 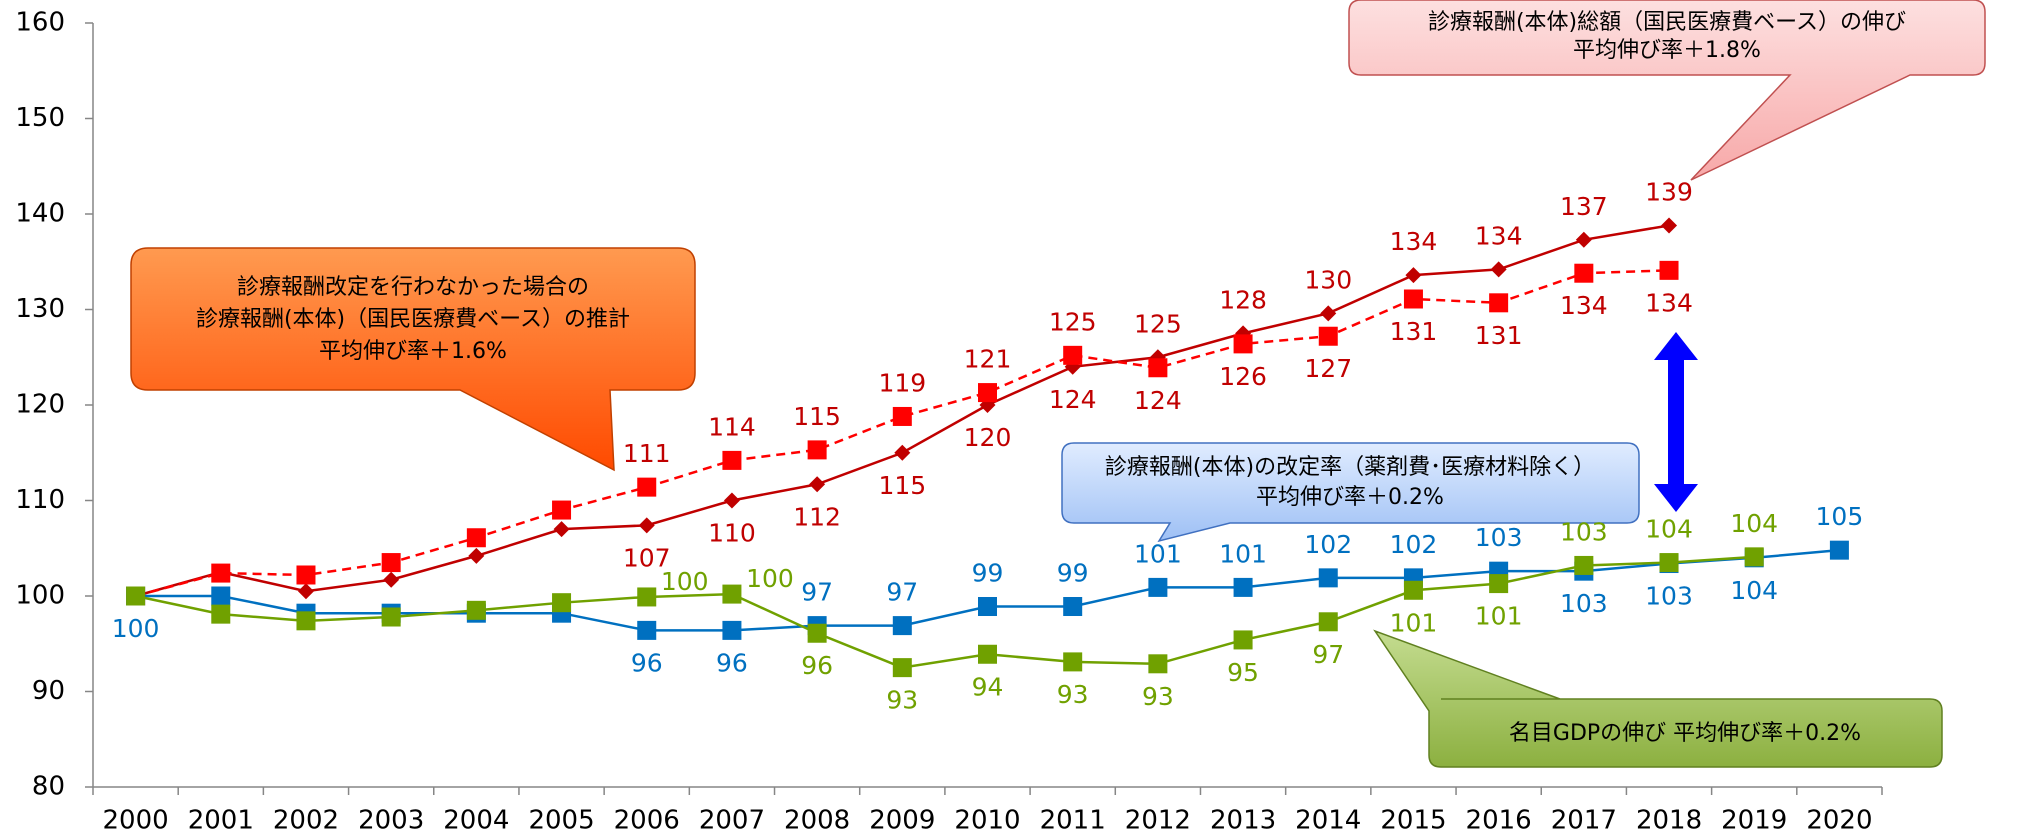 What do you see at coordinates (413, 287) in the screenshot?
I see `annotation-text: 診療報酬改定を行わなかった場合の` at bounding box center [413, 287].